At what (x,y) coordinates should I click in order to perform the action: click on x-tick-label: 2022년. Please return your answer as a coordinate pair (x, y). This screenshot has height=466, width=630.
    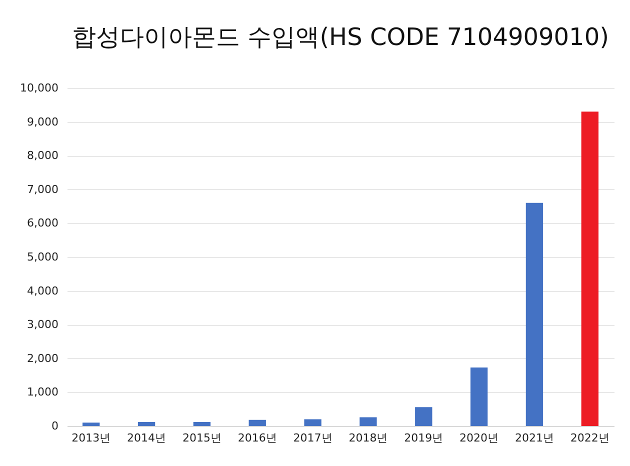
    Looking at the image, I should click on (590, 438).